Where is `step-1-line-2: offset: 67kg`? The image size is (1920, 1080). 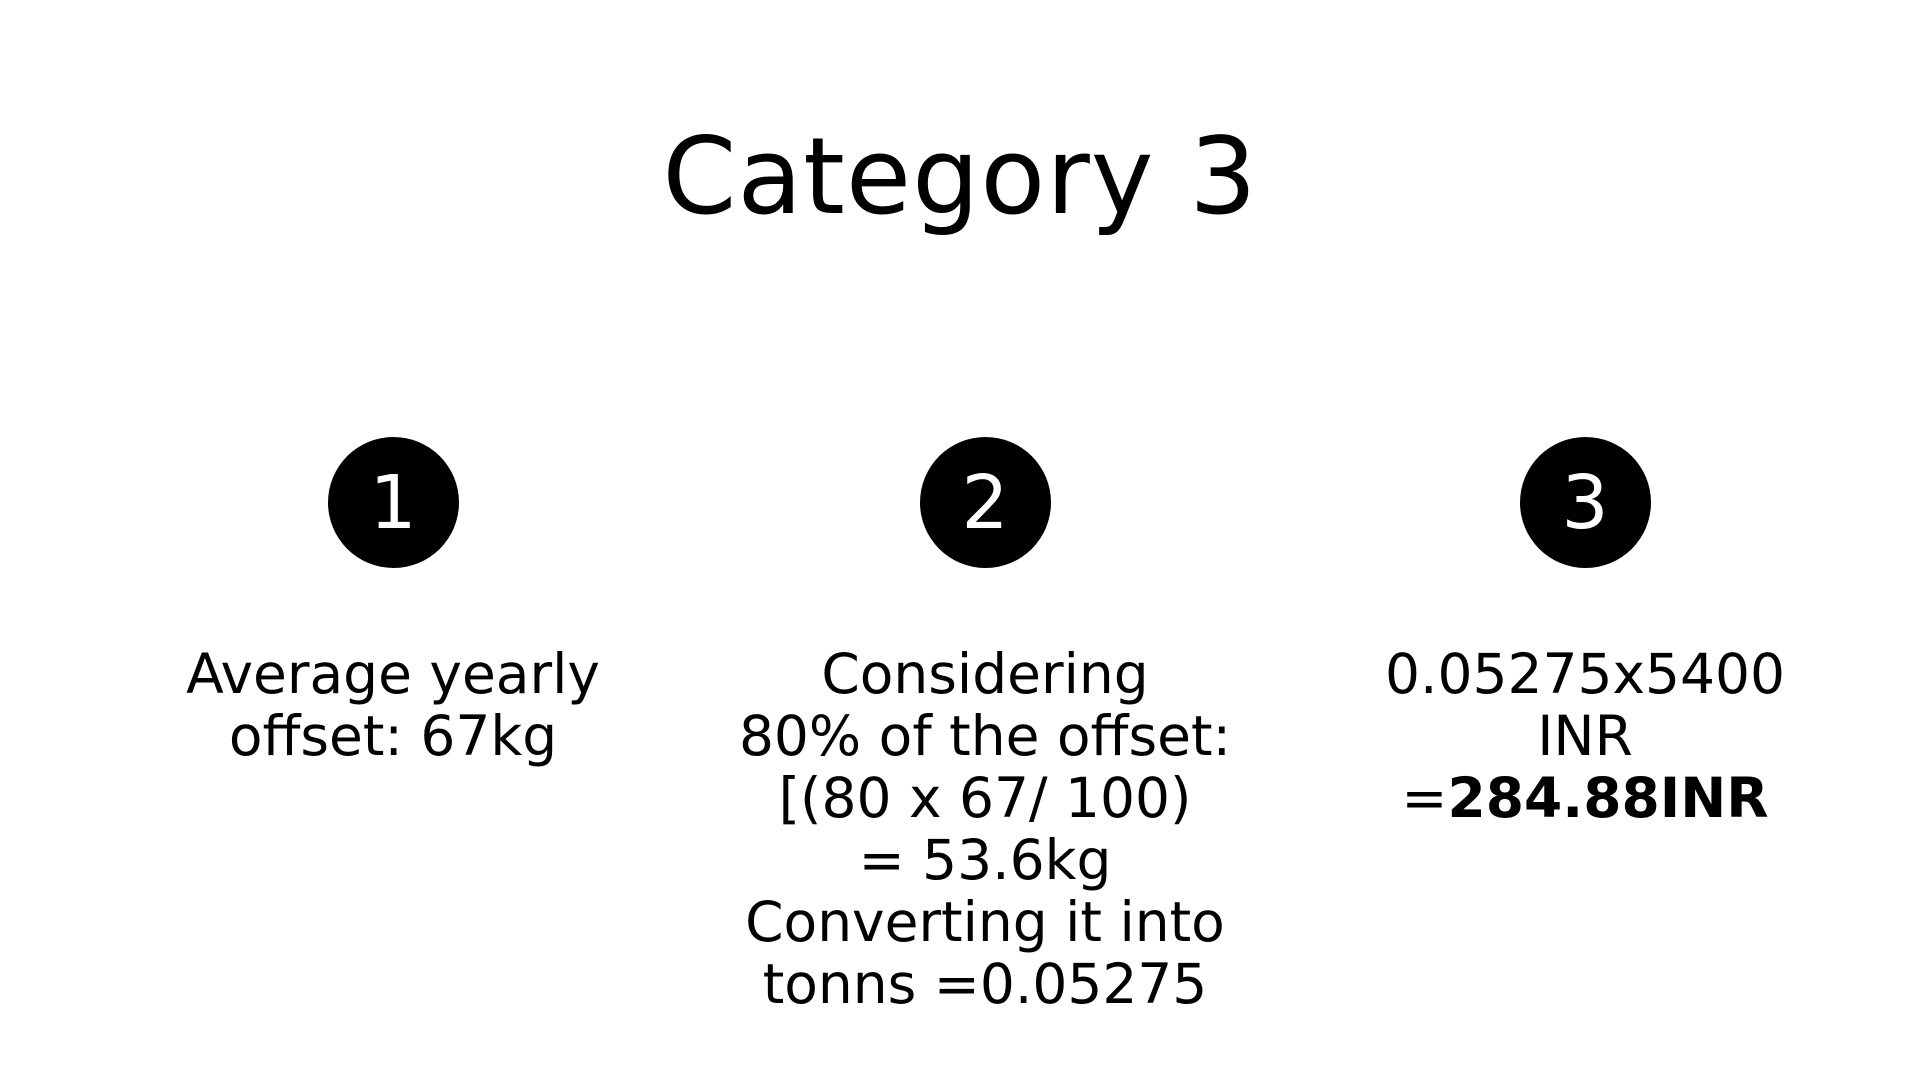 step-1-line-2: offset: 67kg is located at coordinates (393, 736).